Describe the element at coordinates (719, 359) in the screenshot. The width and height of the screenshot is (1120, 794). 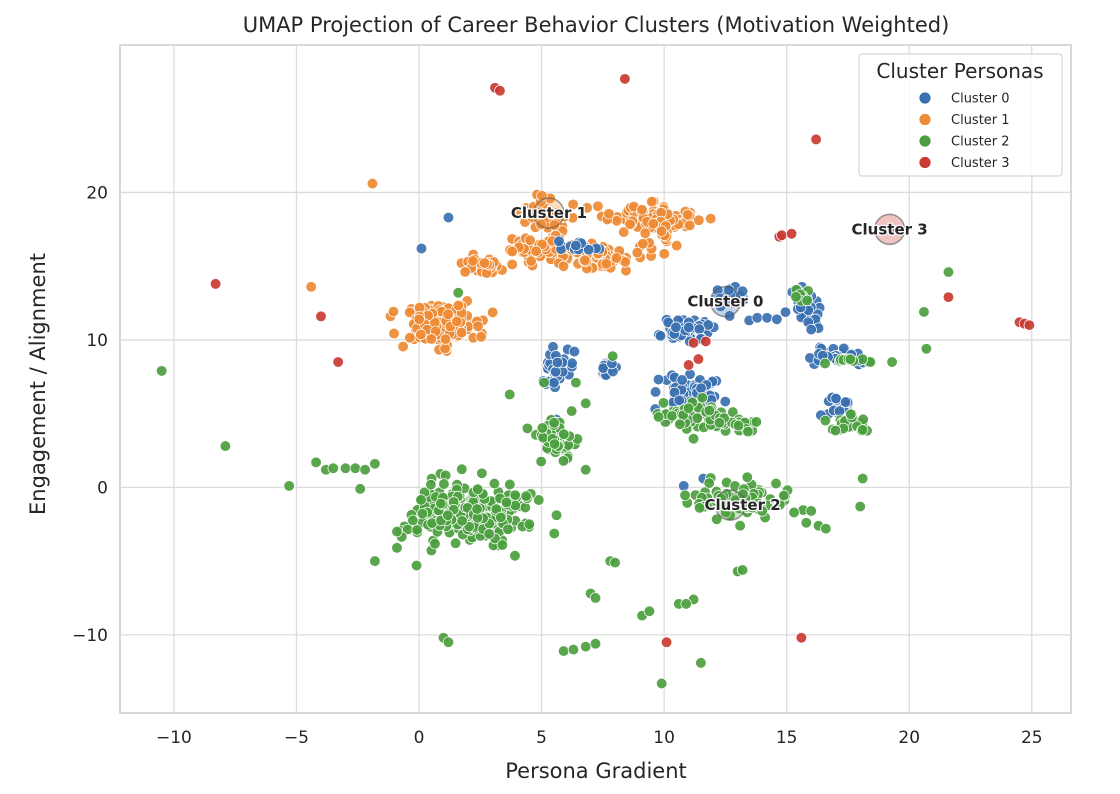
I see `cluster-annotations: Cluster 0 Cluster 1 Cluster 2 Cluster 3` at that location.